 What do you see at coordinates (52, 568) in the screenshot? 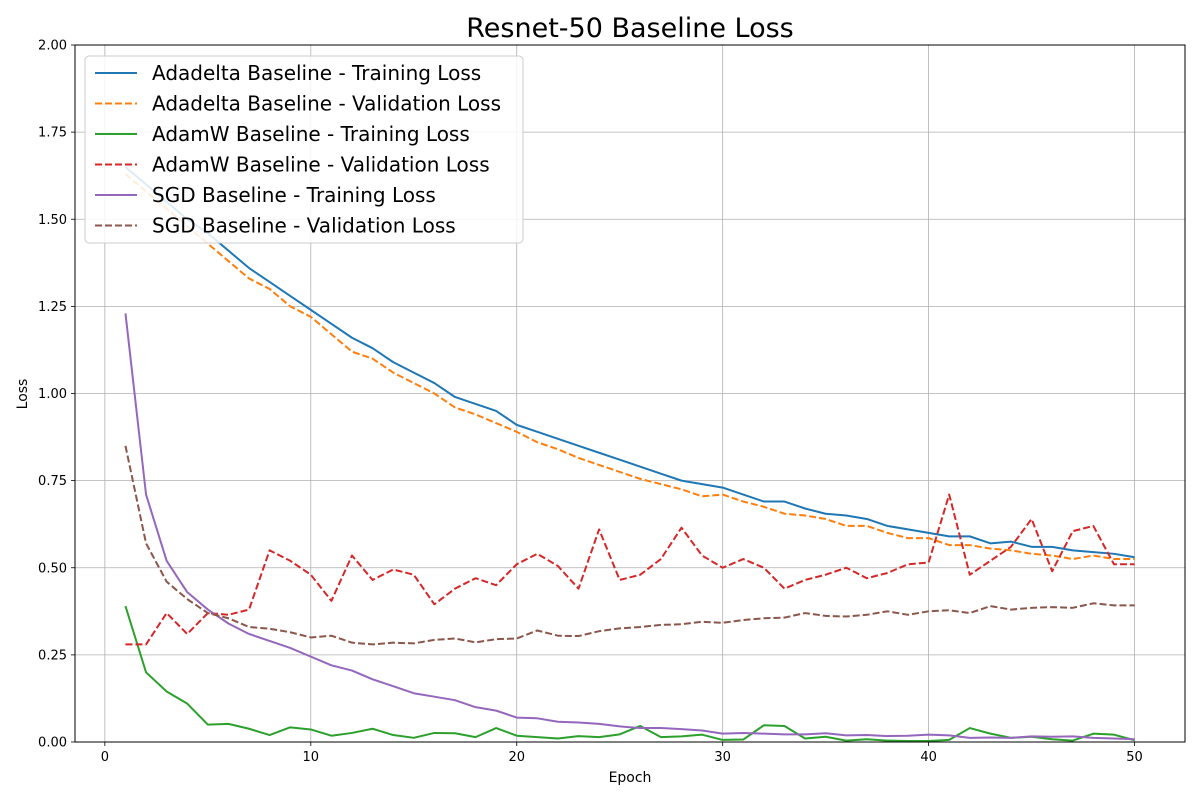
I see `y-tick-label: 0.50` at bounding box center [52, 568].